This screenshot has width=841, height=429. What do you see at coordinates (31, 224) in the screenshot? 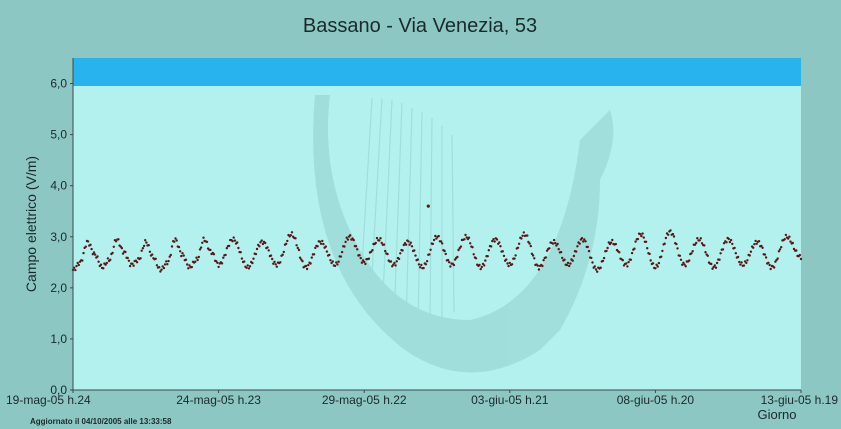
I see `y-axis-label: Campo elettrico (V/m)` at bounding box center [31, 224].